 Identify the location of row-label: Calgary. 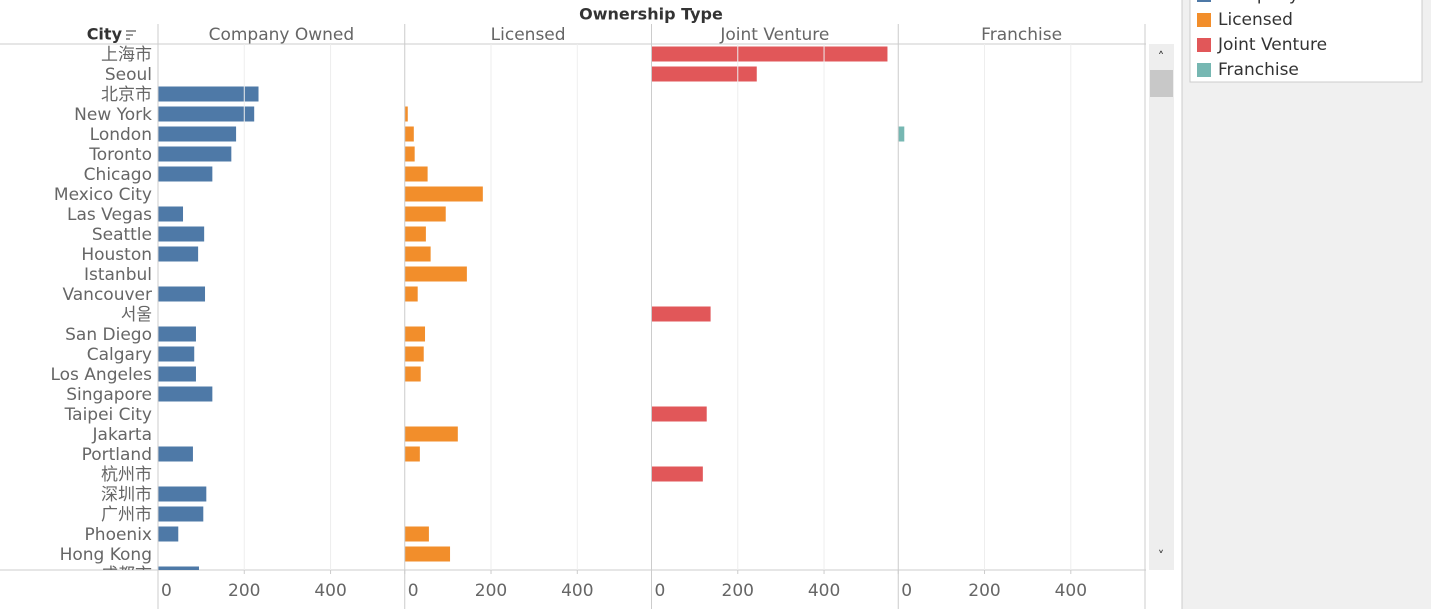
(119, 355).